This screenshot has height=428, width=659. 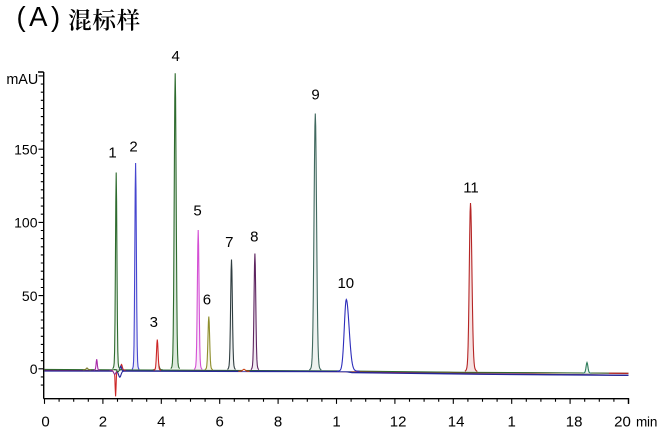 I want to click on svg-text: mAU, so click(x=22, y=80).